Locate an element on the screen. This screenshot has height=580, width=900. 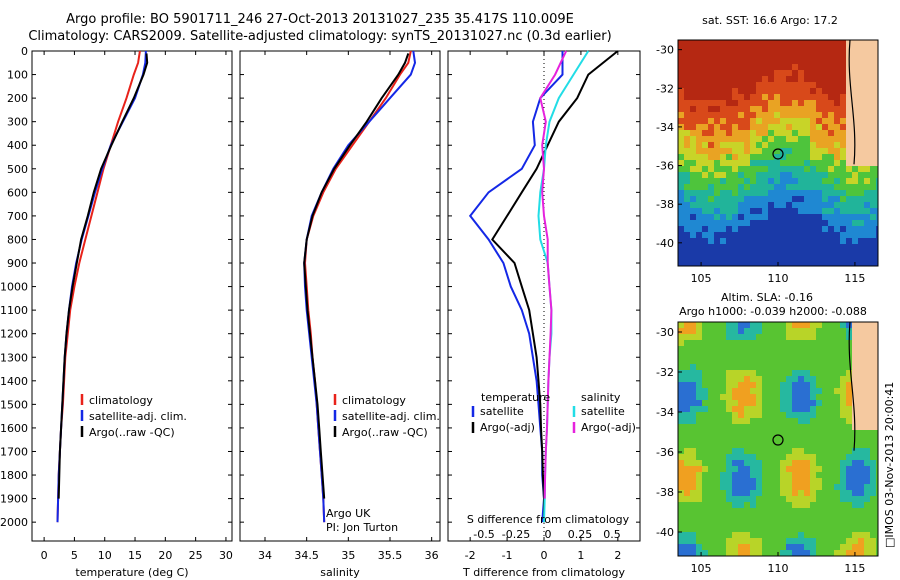
x-axis-label: temperature (deg C) is located at coordinates (131, 572).